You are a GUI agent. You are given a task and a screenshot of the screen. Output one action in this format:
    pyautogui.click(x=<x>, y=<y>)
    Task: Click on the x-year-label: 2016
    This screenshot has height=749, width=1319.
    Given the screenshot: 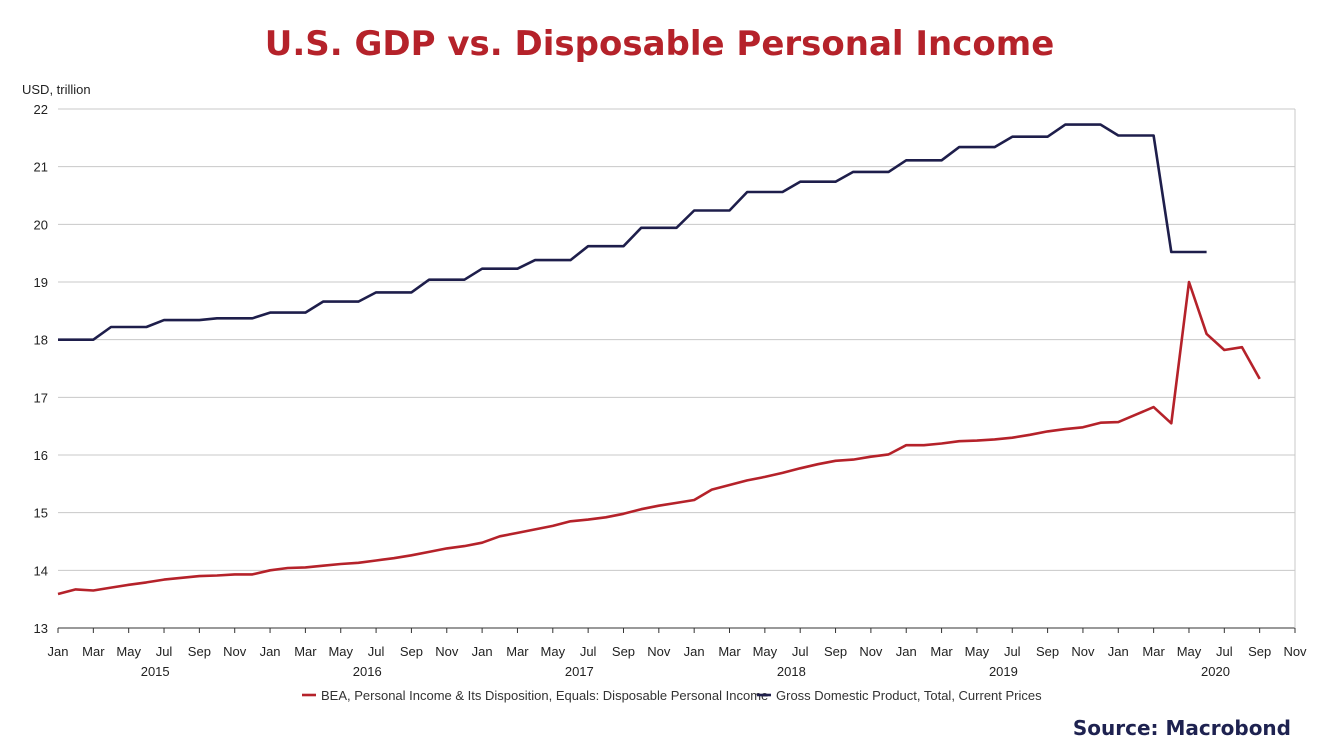 What is the action you would take?
    pyautogui.click(x=367, y=671)
    